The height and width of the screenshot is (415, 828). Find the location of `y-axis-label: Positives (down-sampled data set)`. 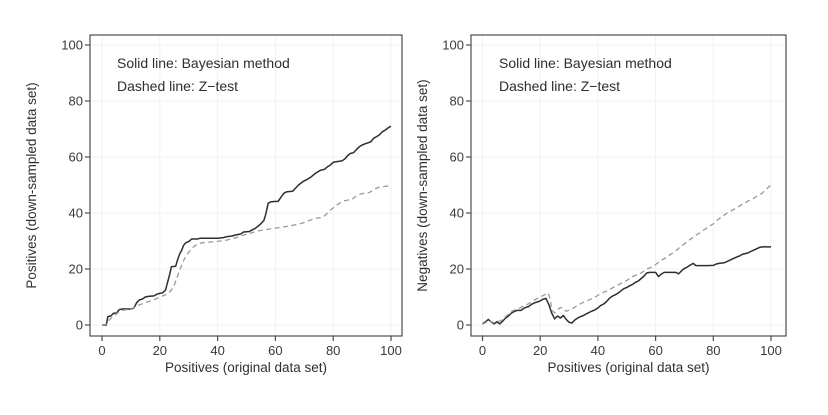

y-axis-label: Positives (down-sampled data set) is located at coordinates (31, 185).